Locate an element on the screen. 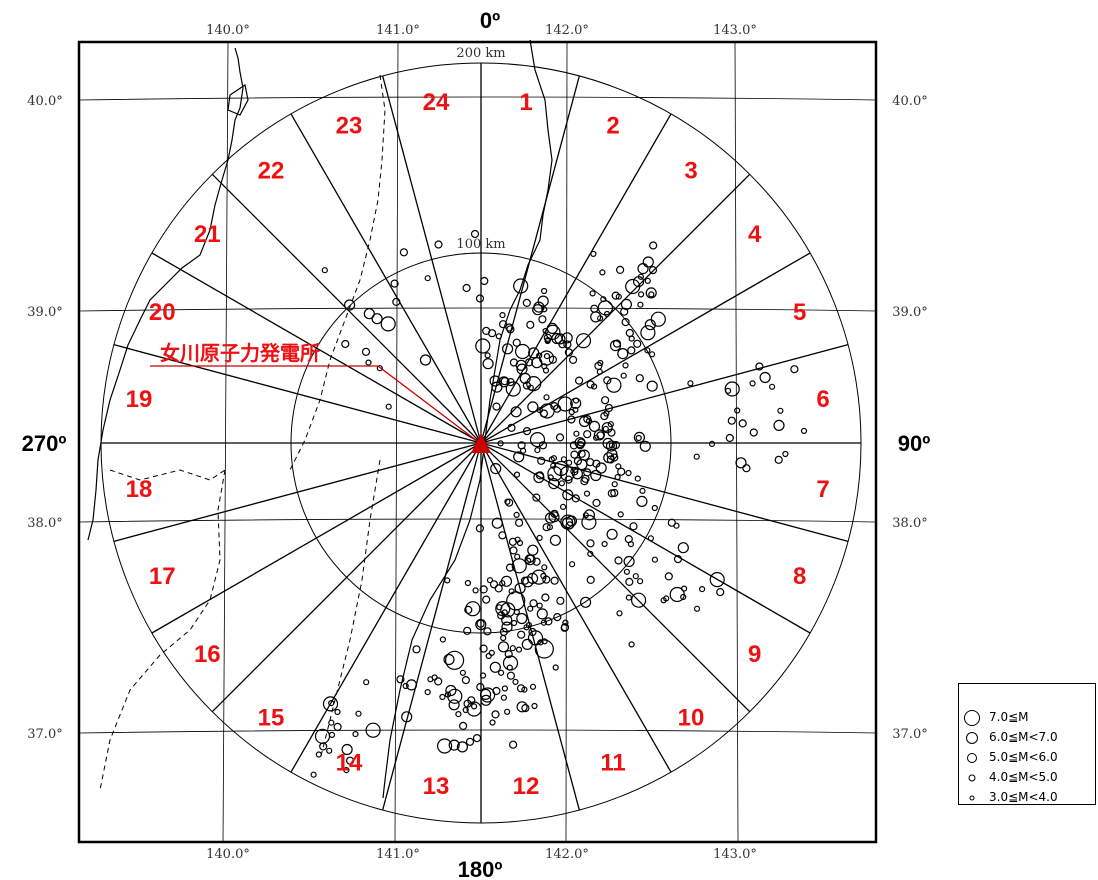 The image size is (1098, 880). sector-label: 21 is located at coordinates (207, 234).